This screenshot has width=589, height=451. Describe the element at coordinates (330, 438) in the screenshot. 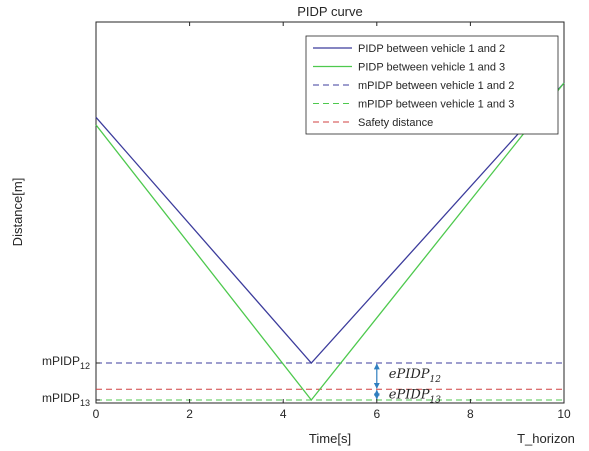

I see `x-axis-label: Time[s]` at that location.